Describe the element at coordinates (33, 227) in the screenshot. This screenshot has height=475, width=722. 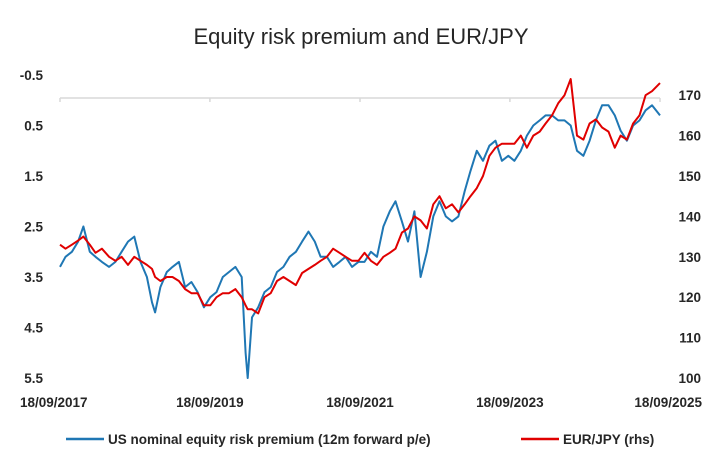
I see `y-left-tick-label: 2.5` at that location.